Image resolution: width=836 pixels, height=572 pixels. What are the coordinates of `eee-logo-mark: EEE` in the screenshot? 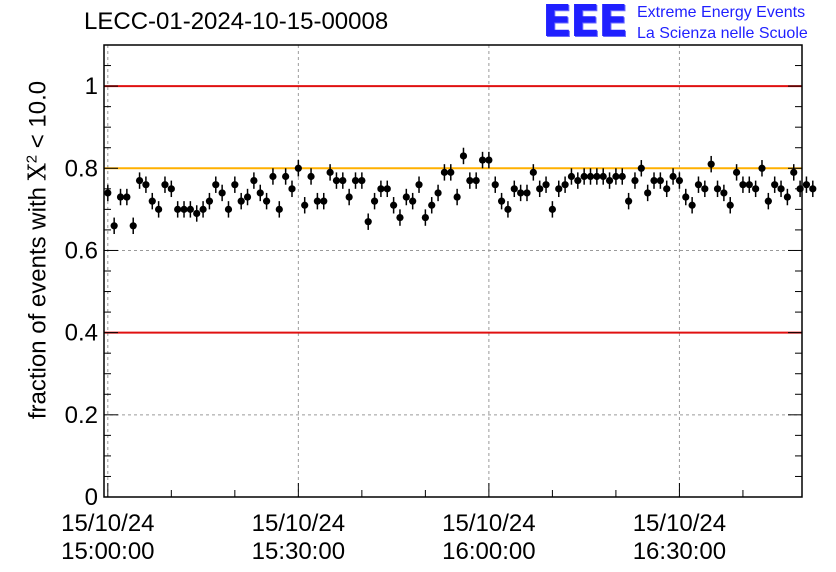 It's located at (585, 23).